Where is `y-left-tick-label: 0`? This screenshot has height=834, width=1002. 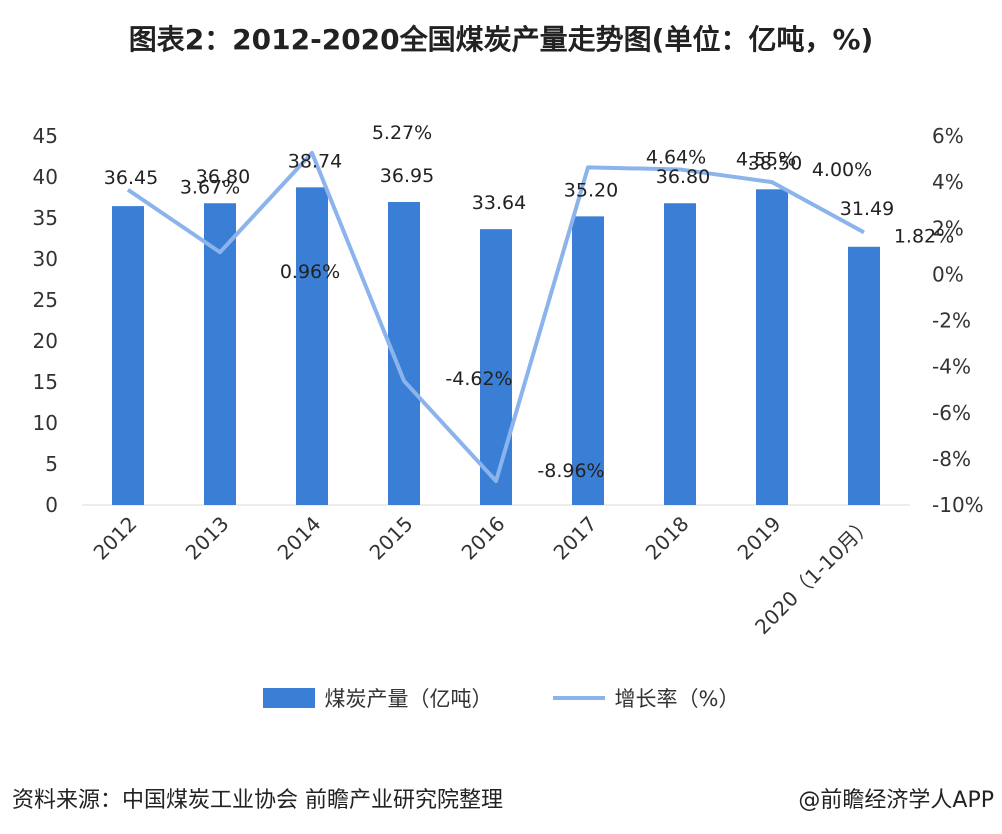
y-left-tick-label: 0 is located at coordinates (51, 505).